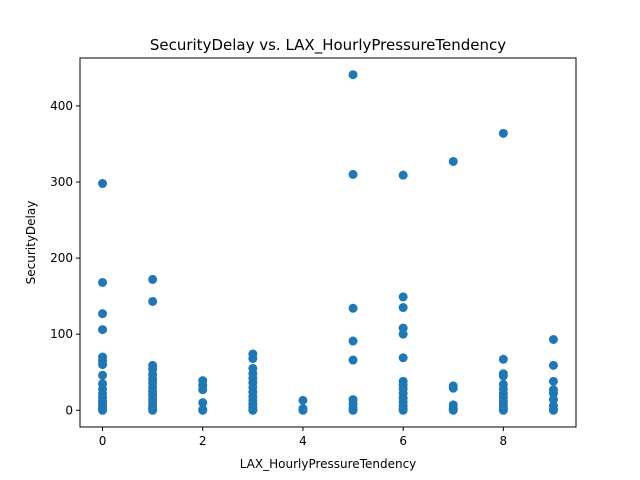  What do you see at coordinates (61, 182) in the screenshot?
I see `y-tick-label: 300` at bounding box center [61, 182].